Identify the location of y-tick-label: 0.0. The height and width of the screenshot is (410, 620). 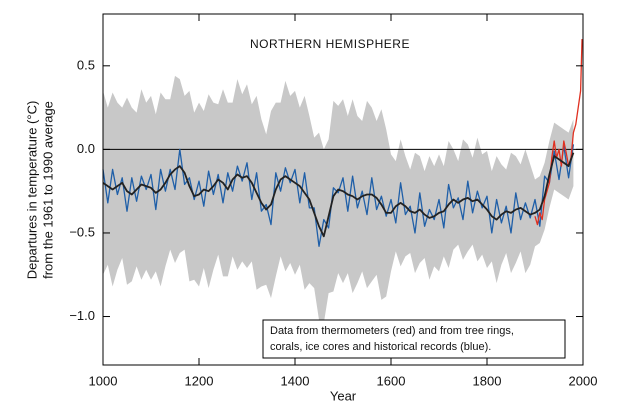
(86, 148).